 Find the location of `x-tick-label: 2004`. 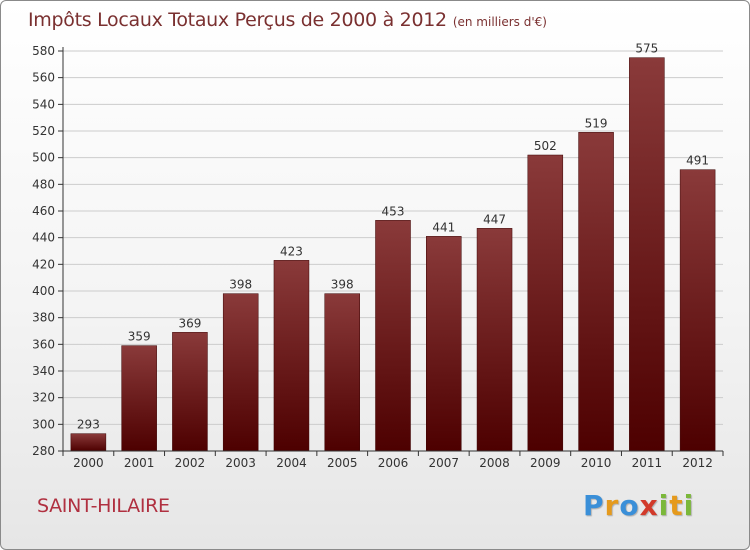

x-tick-label: 2004 is located at coordinates (291, 463).